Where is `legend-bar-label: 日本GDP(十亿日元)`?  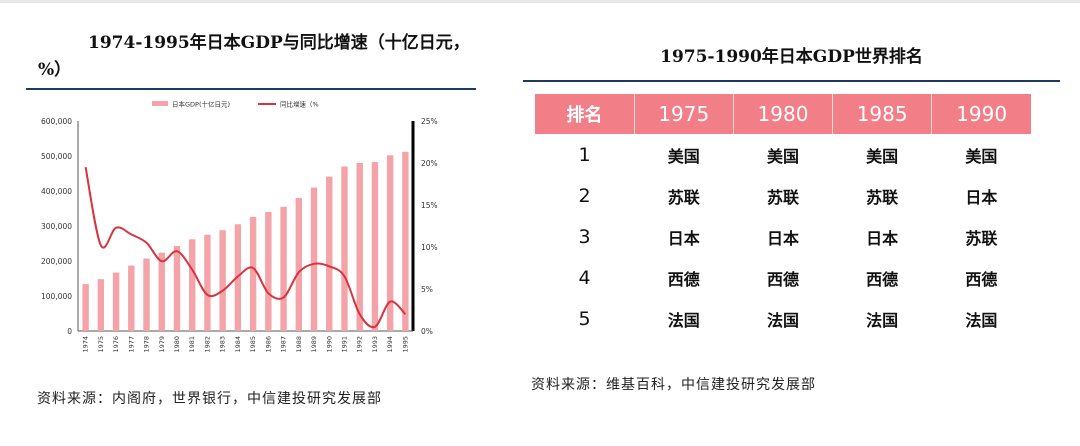
legend-bar-label: 日本GDP(十亿日元) is located at coordinates (201, 104).